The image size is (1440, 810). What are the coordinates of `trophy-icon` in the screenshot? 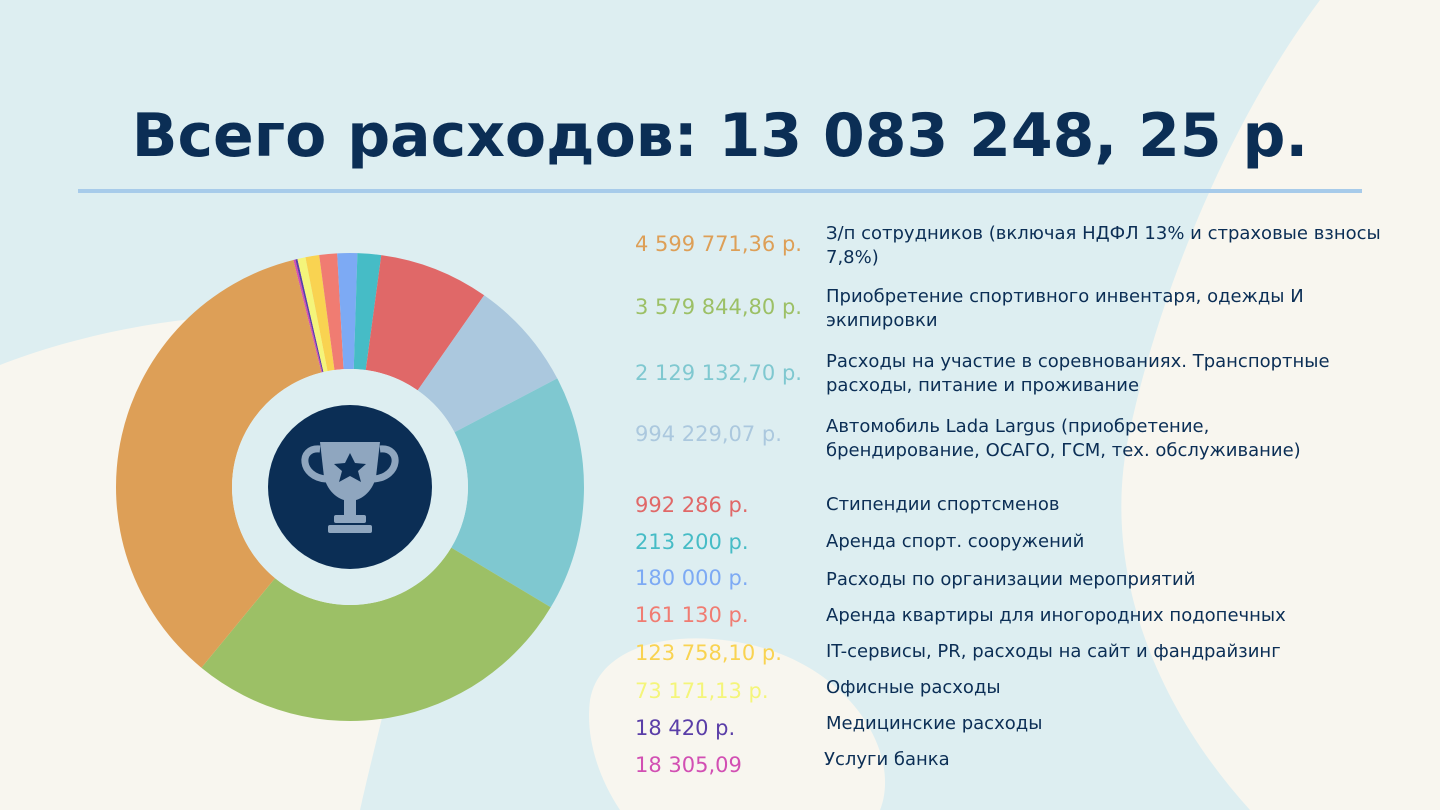 It's located at (350, 487).